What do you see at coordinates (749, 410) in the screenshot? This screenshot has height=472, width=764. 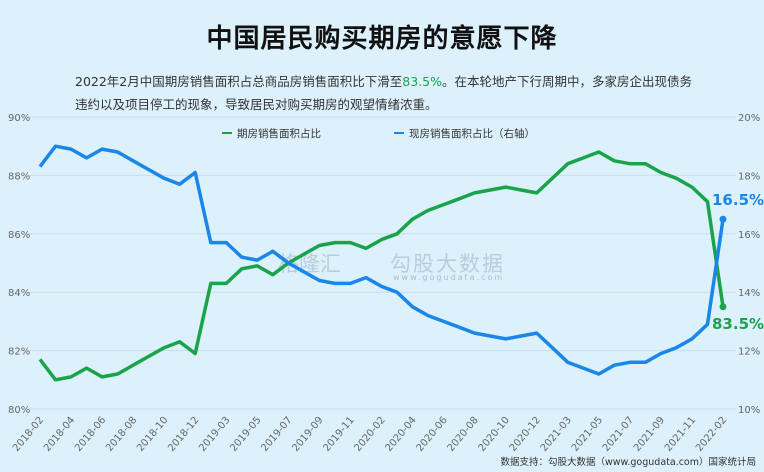 I see `y-right-tick-label: 10%` at bounding box center [749, 410].